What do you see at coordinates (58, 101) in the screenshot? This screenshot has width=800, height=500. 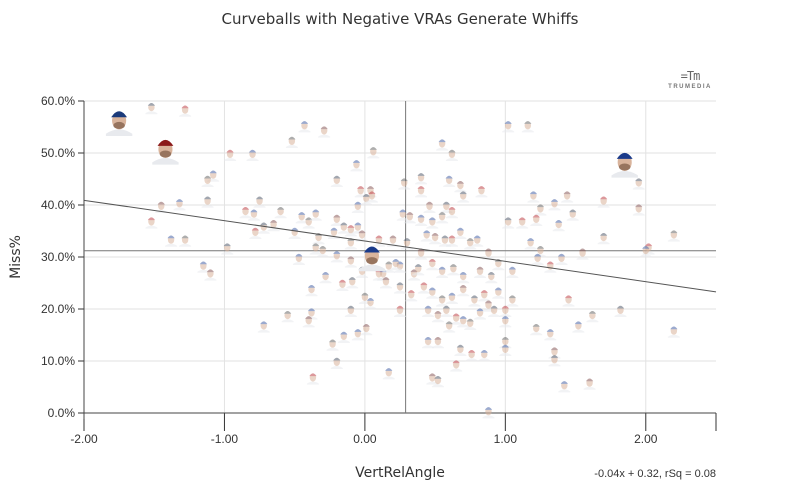 I see `y-tick-label: 60.0%` at bounding box center [58, 101].